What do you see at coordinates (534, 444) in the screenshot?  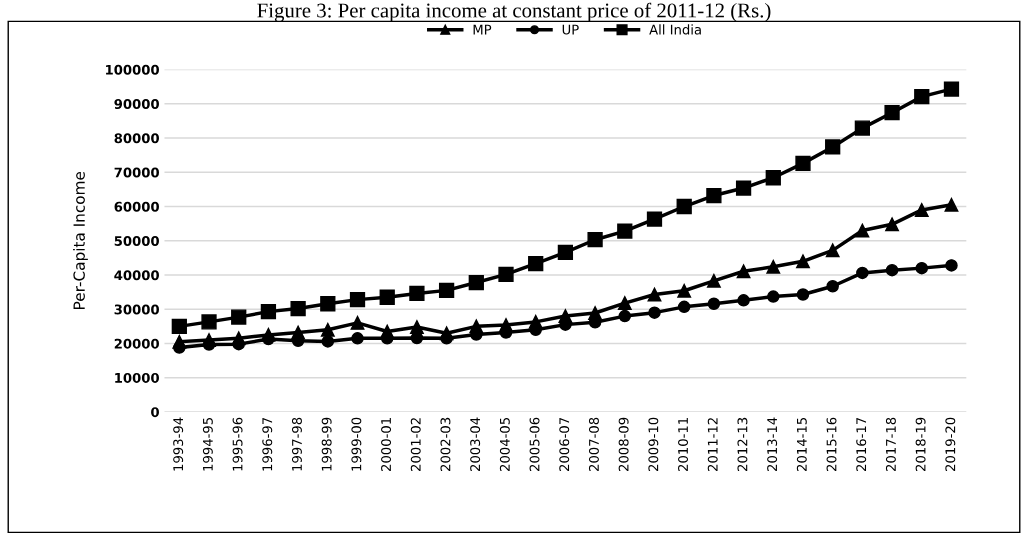 I see `x-tick-label: 2005-06` at bounding box center [534, 444].